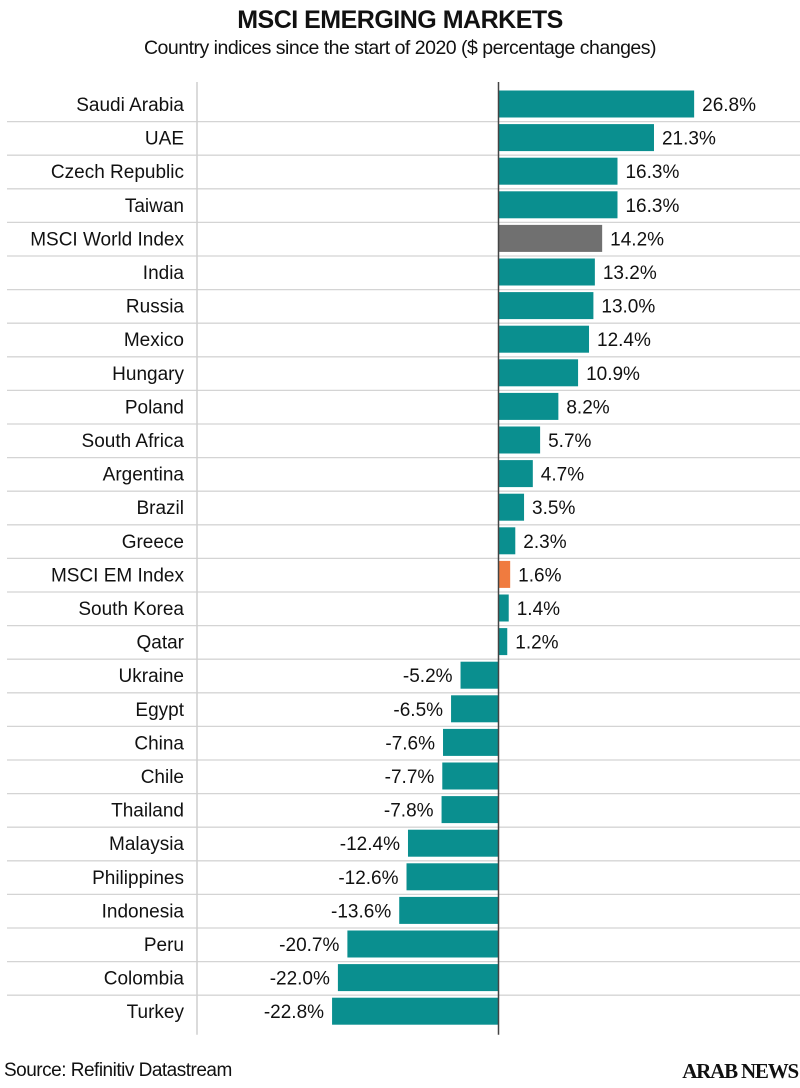  Describe the element at coordinates (569, 441) in the screenshot. I see `value-label: 5.7%` at that location.